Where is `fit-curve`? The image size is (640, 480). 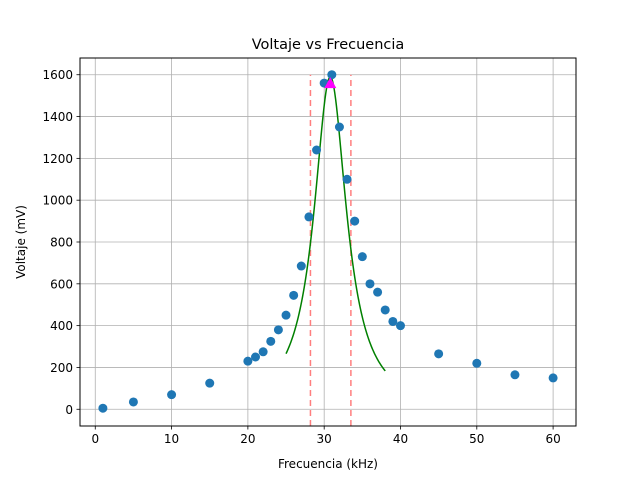
fit-curve is located at coordinates (335, 224).